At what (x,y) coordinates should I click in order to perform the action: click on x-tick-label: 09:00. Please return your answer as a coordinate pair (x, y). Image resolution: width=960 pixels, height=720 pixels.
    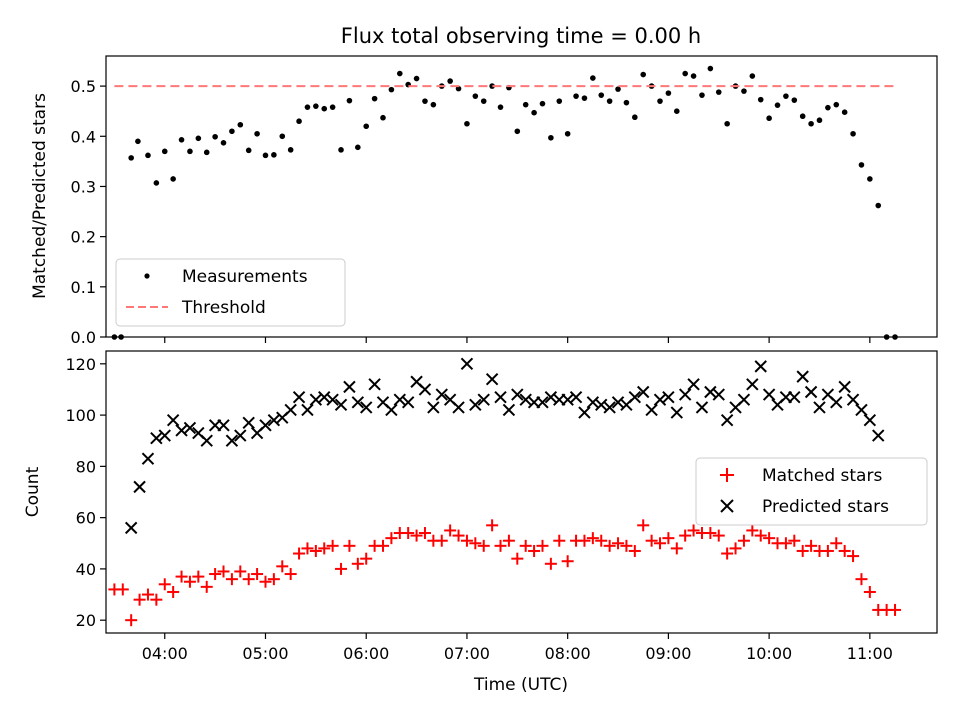
    Looking at the image, I should click on (668, 653).